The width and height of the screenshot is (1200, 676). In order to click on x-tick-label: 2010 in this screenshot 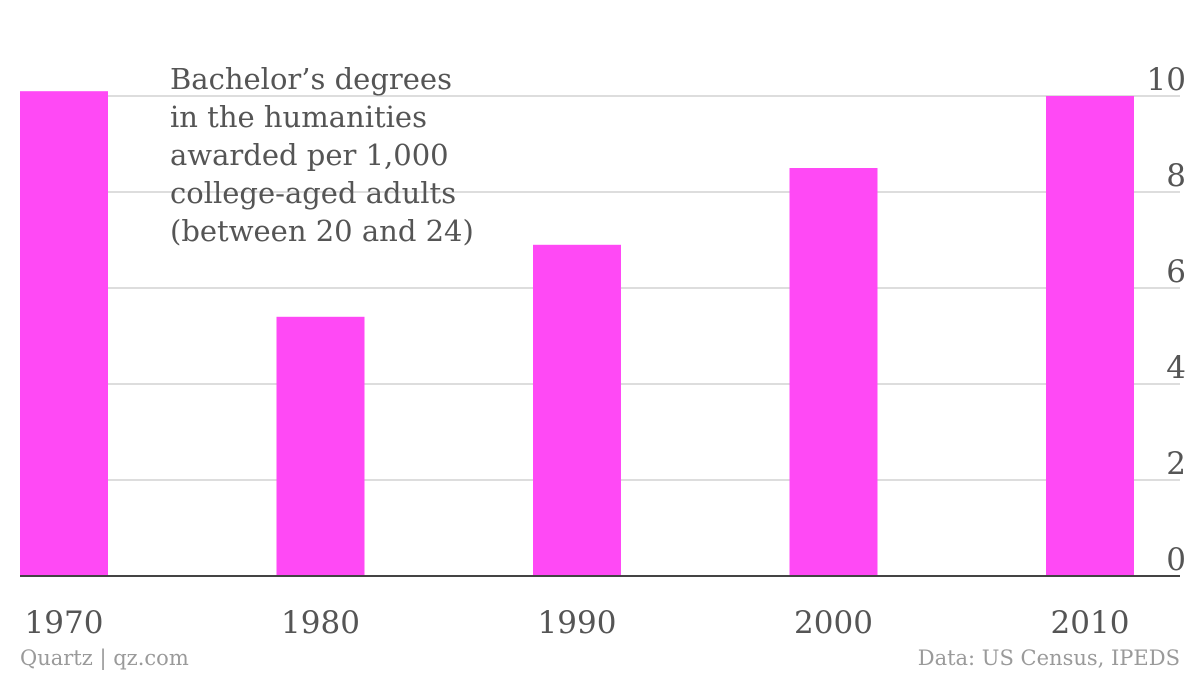, I will do `click(1090, 623)`.